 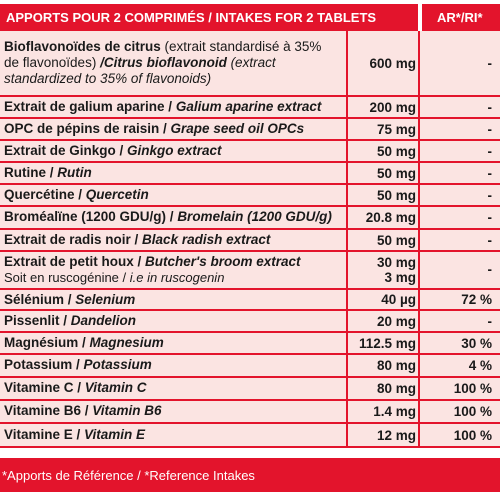 What do you see at coordinates (384, 299) in the screenshot?
I see `dose-value: 40 µg` at bounding box center [384, 299].